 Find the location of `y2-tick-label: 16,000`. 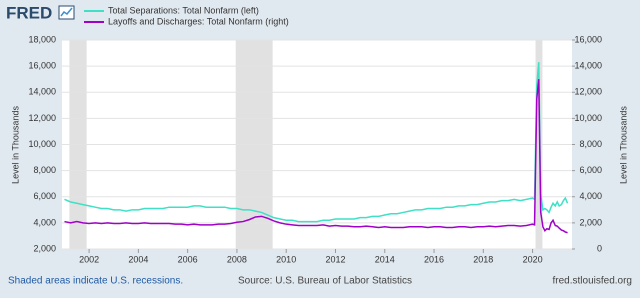

y2-tick-label: 16,000 is located at coordinates (588, 39).